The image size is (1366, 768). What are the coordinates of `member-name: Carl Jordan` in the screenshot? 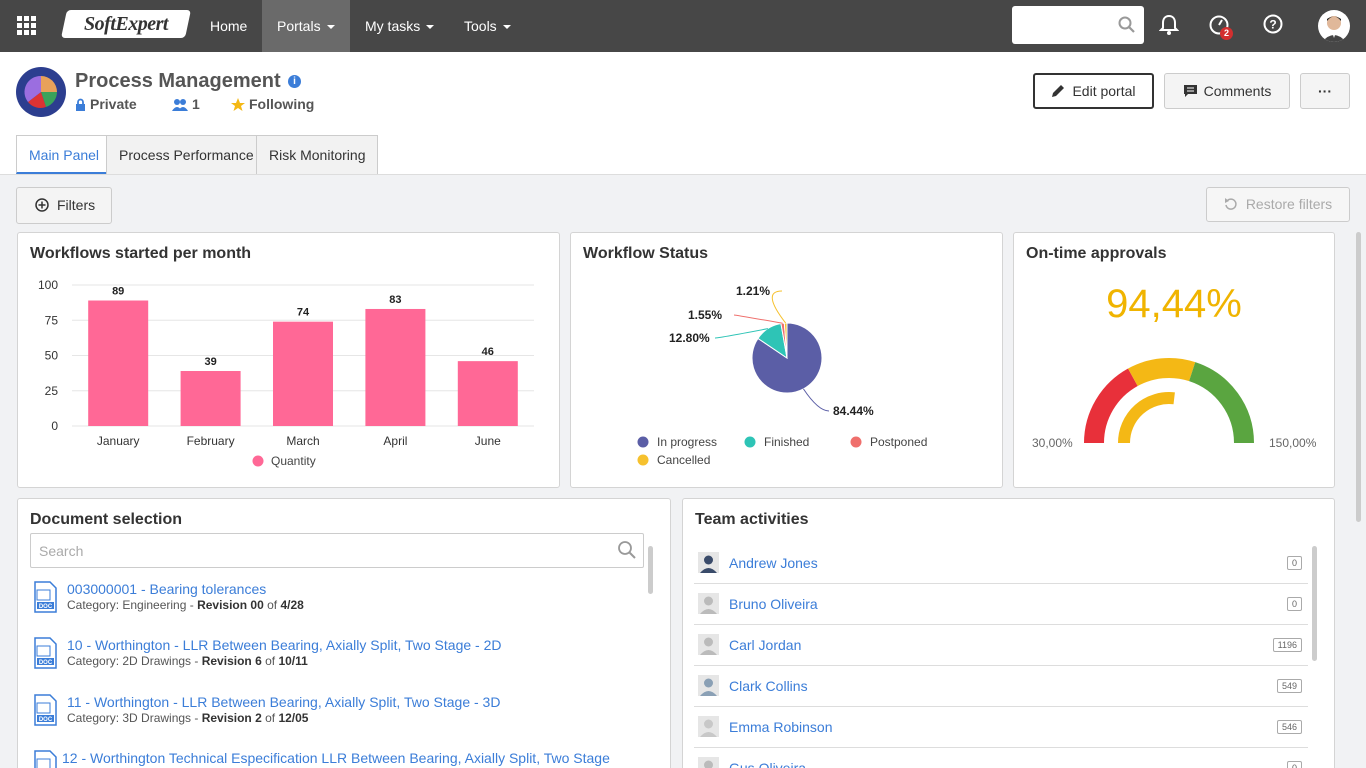 It's located at (765, 645).